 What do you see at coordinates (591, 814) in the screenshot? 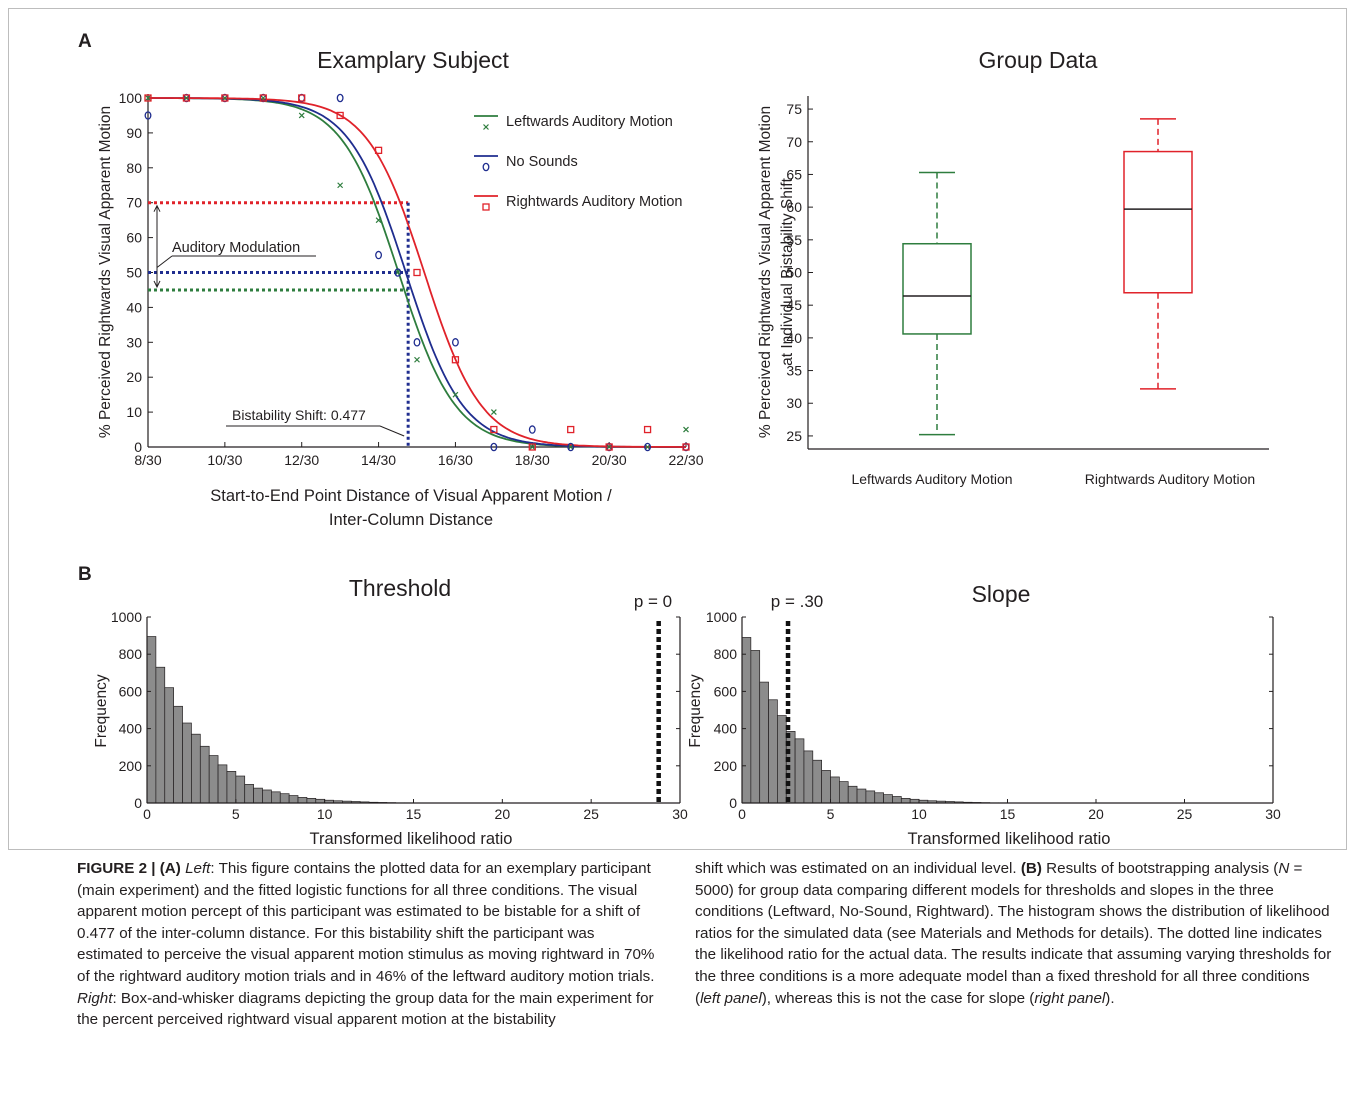
I see `x-tick-label: 25` at bounding box center [591, 814].